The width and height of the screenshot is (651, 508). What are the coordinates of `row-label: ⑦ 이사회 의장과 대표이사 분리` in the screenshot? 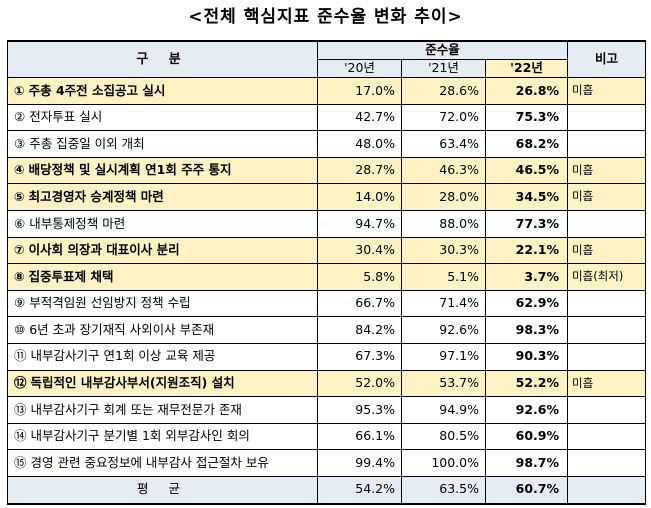 It's located at (162, 250).